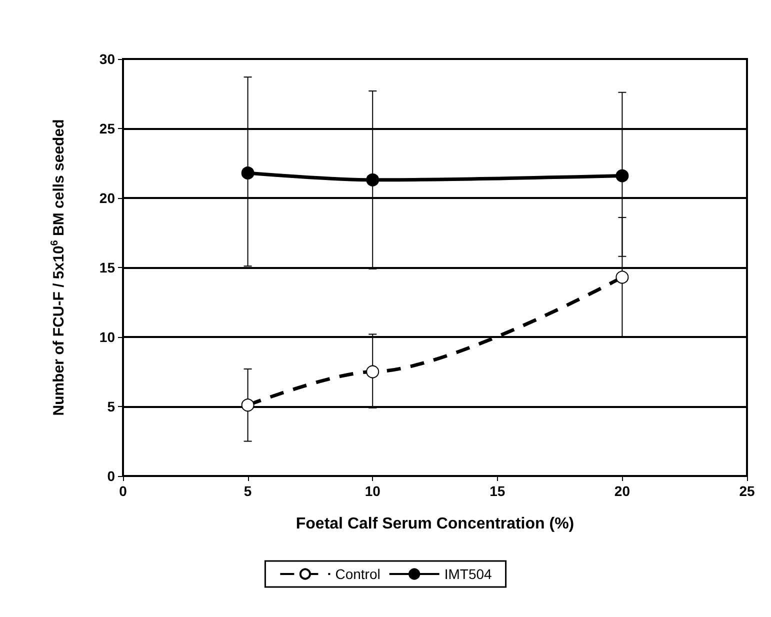 The image size is (771, 617). I want to click on y-tick-label: 15, so click(107, 268).